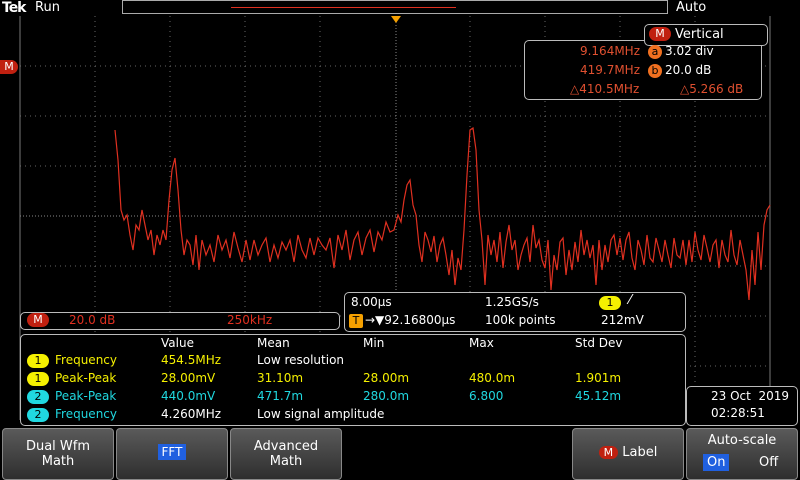  Describe the element at coordinates (343, 7) in the screenshot. I see `record-window` at that location.